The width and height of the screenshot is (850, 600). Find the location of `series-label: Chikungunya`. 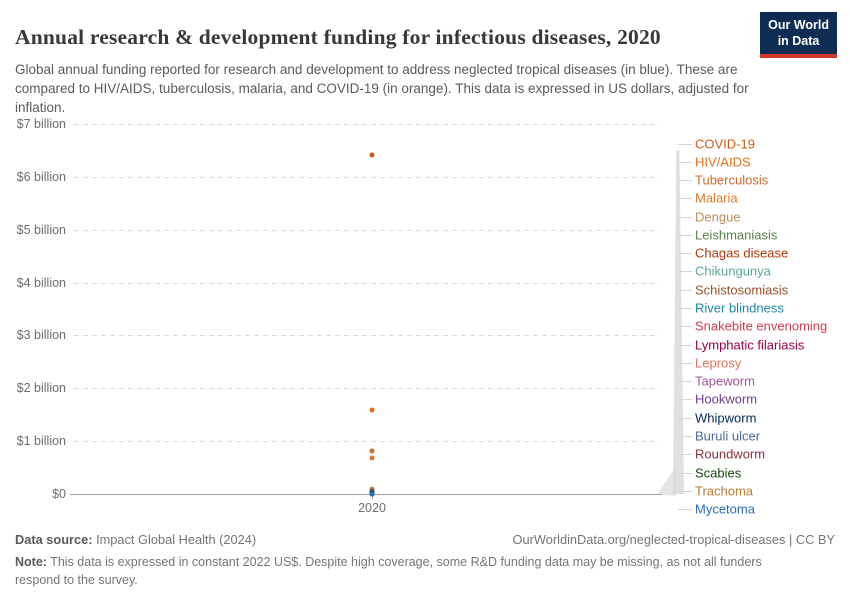

series-label: Chikungunya is located at coordinates (733, 271).